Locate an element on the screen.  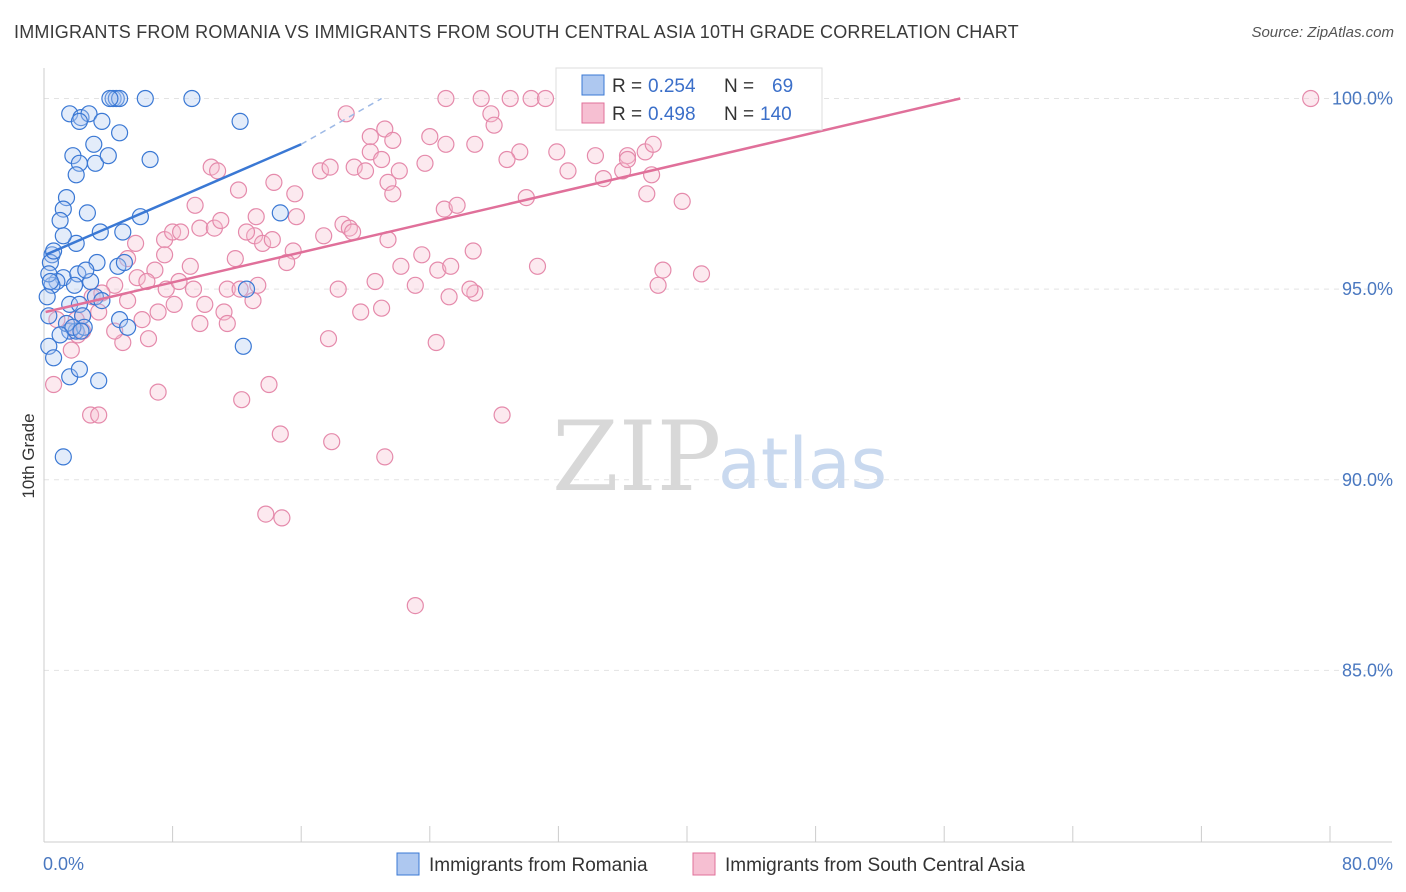
y-axis-label: 10th Grade is located at coordinates (28, 455).